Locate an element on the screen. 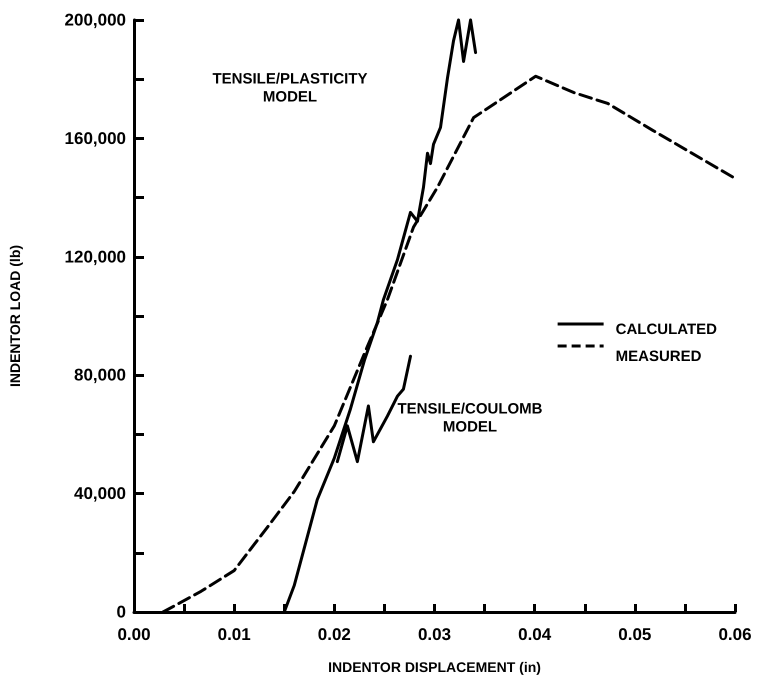 This screenshot has width=762, height=686. x-tick-label: 0.06 is located at coordinates (735, 634).